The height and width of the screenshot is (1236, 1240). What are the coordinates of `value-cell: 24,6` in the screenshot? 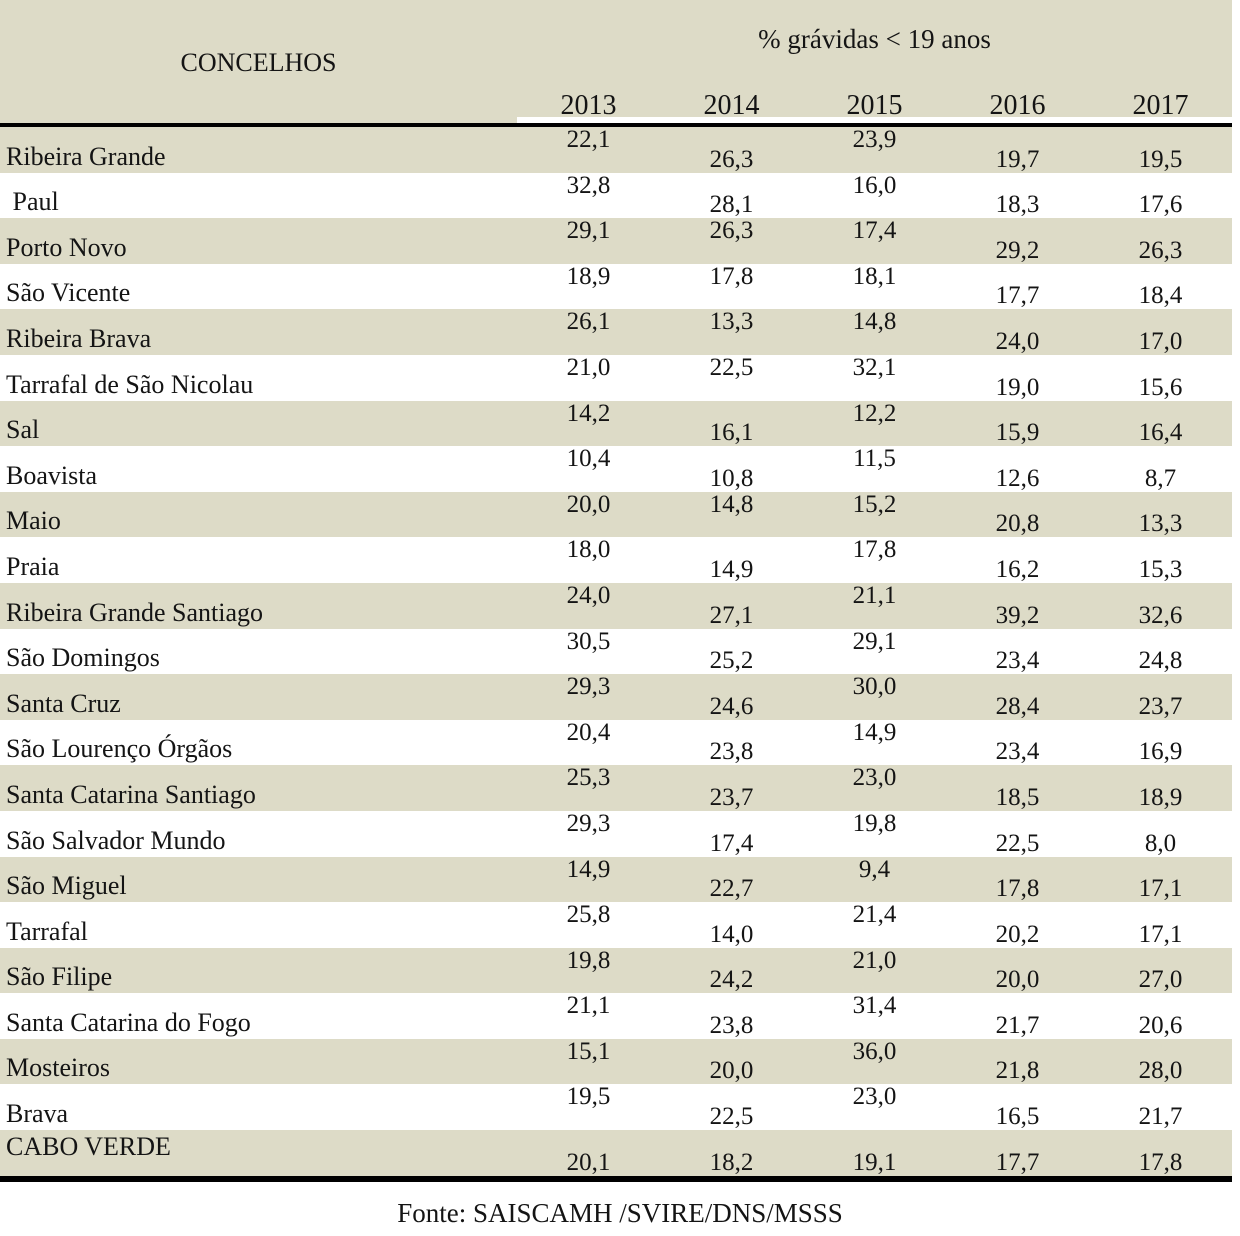 It's located at (731, 697).